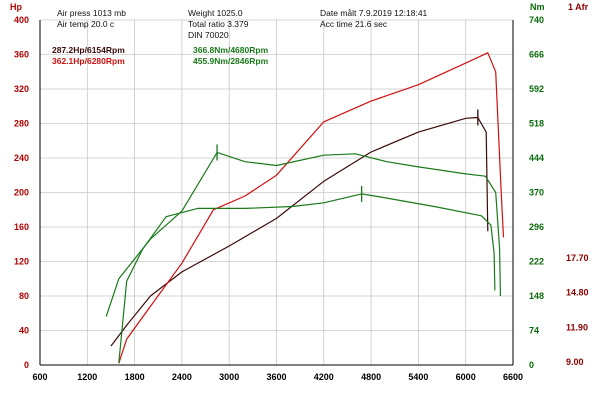 The image size is (600, 400). I want to click on right-tick-label: 296, so click(536, 227).